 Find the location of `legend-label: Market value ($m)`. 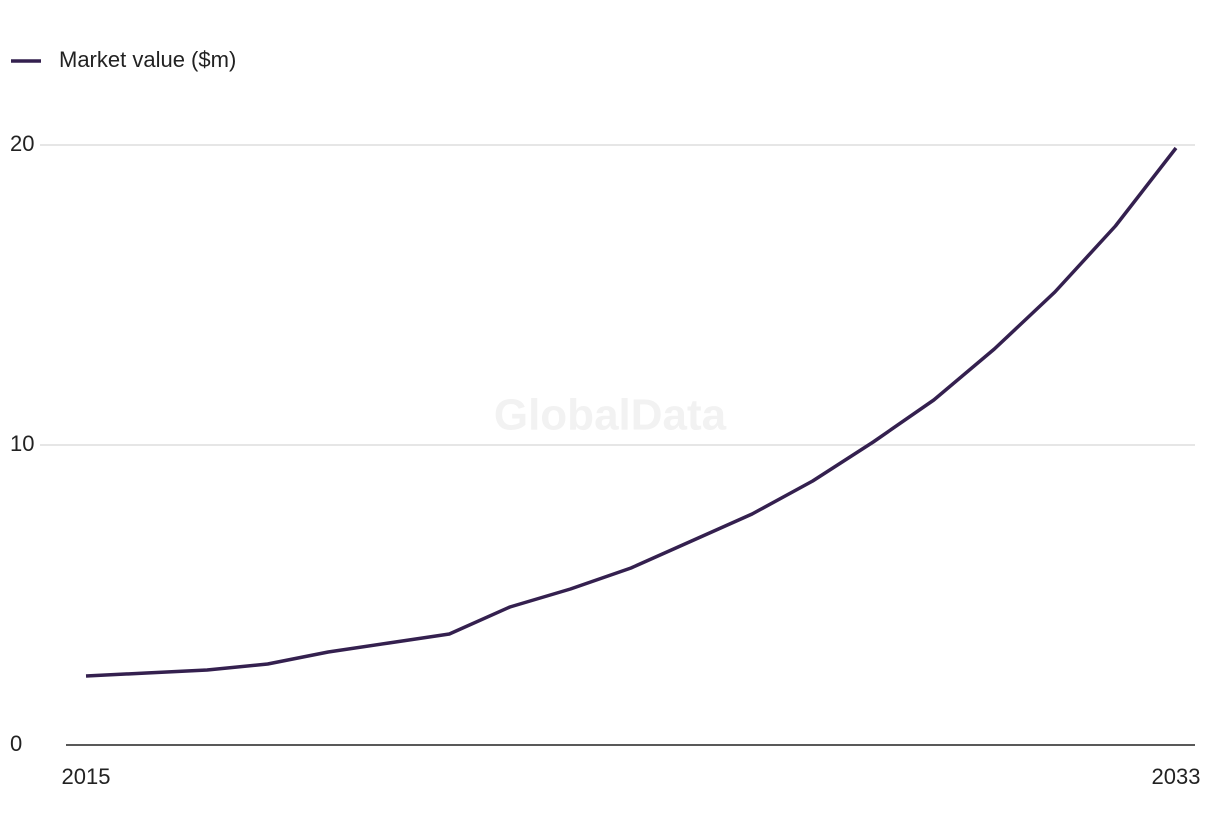

legend-label: Market value ($m) is located at coordinates (147, 59).